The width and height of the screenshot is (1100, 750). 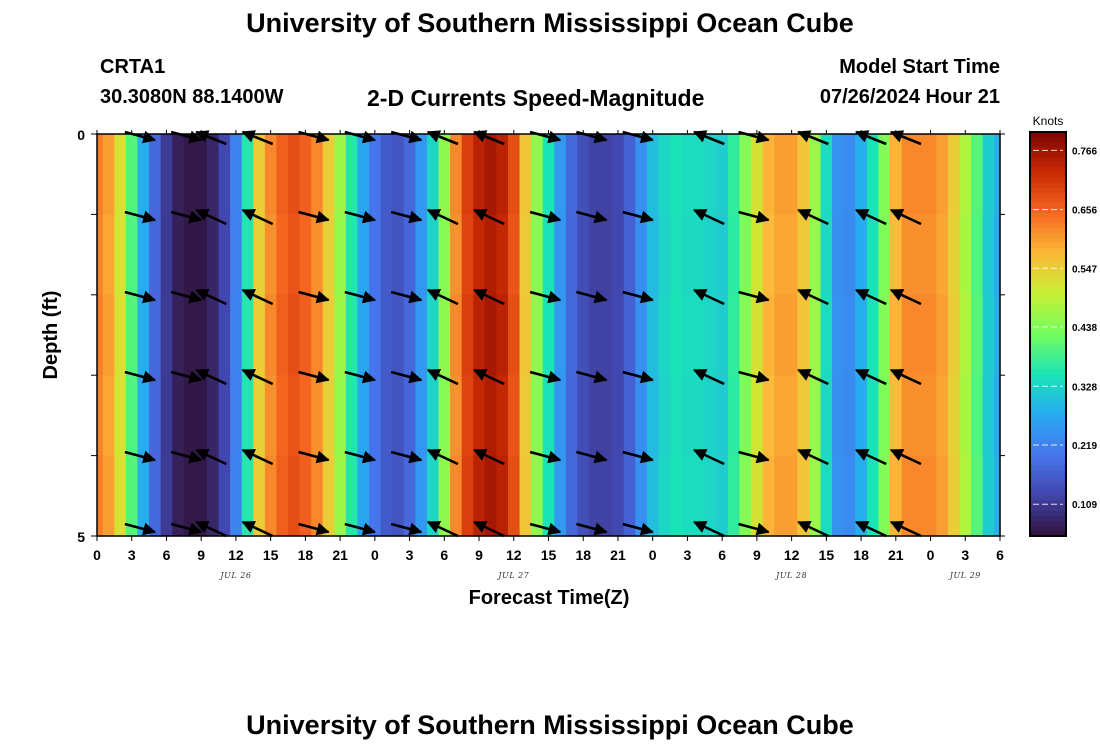 I want to click on colorbar-tick-label: 0.438, so click(x=1084, y=328).